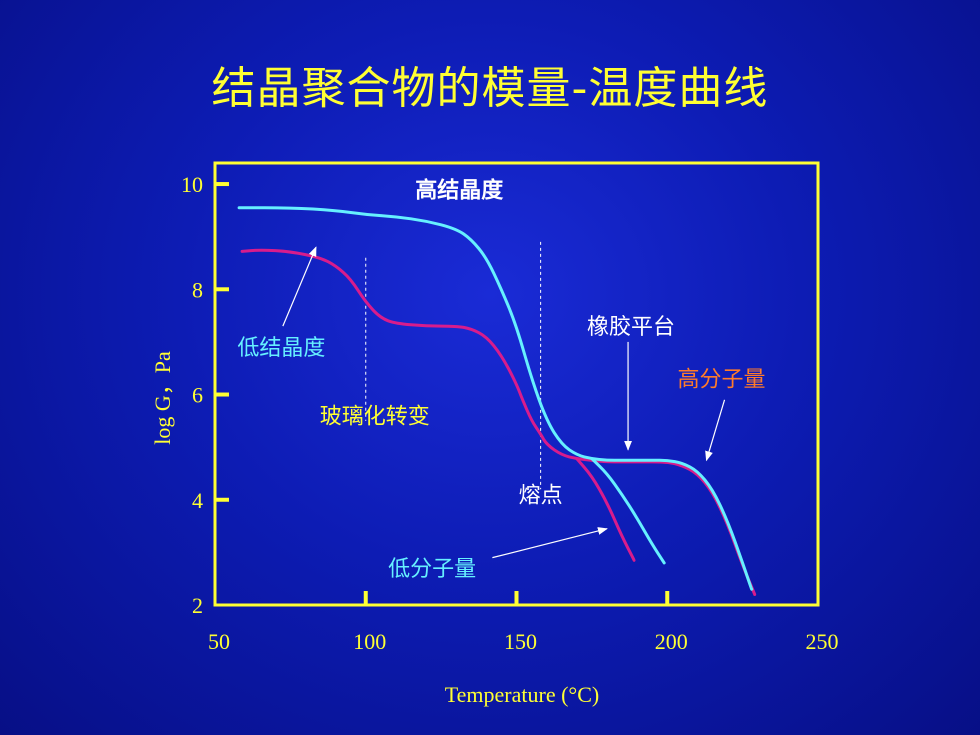  What do you see at coordinates (197, 605) in the screenshot?
I see `y-tick-label-2: 2` at bounding box center [197, 605].